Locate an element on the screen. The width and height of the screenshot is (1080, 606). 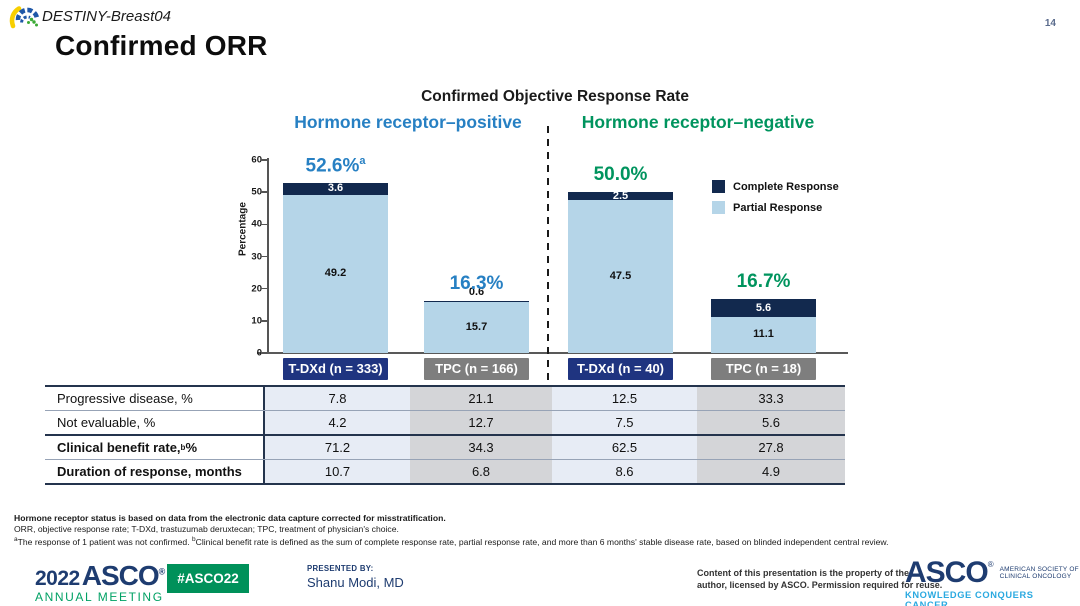
legend-label: Partial Response is located at coordinates (778, 207).